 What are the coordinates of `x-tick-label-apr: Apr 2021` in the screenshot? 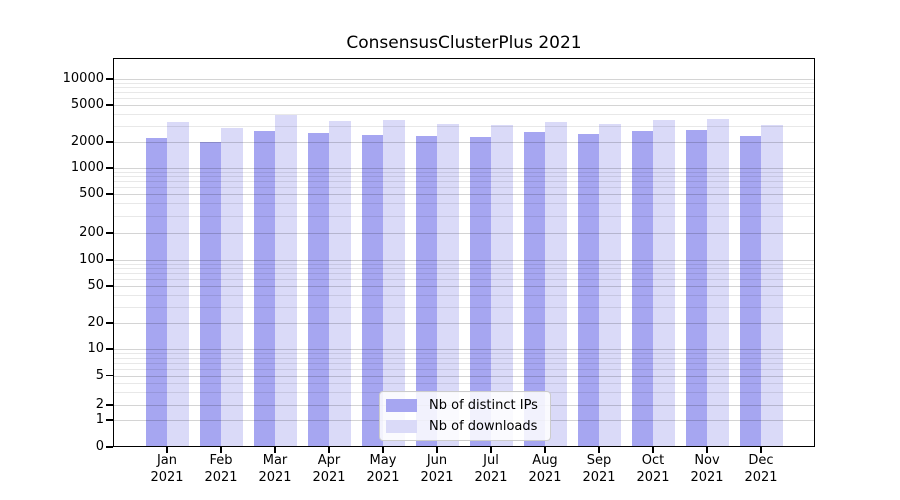 It's located at (329, 469).